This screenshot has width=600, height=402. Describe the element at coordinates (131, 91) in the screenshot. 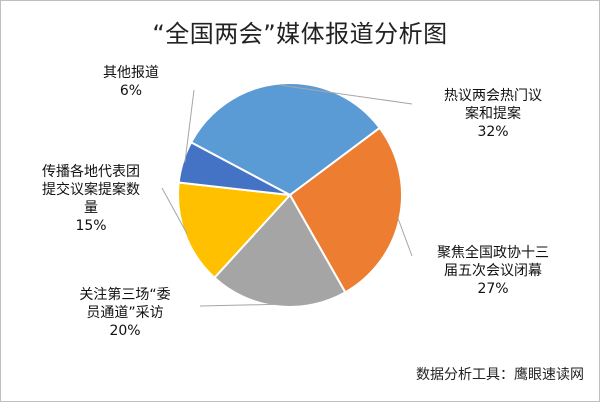

I see `slice-value-label: 6%` at that location.